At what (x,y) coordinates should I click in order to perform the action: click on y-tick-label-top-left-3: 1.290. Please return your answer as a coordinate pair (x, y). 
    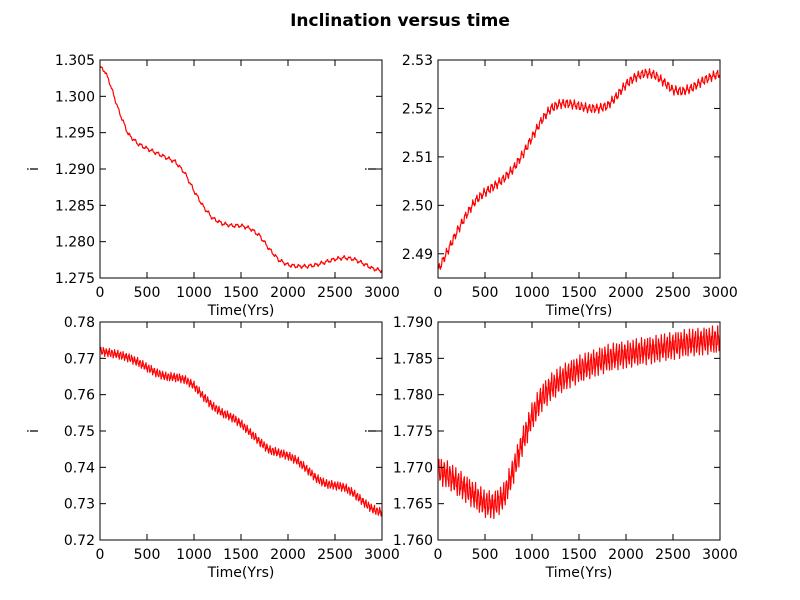
    Looking at the image, I should click on (75, 170).